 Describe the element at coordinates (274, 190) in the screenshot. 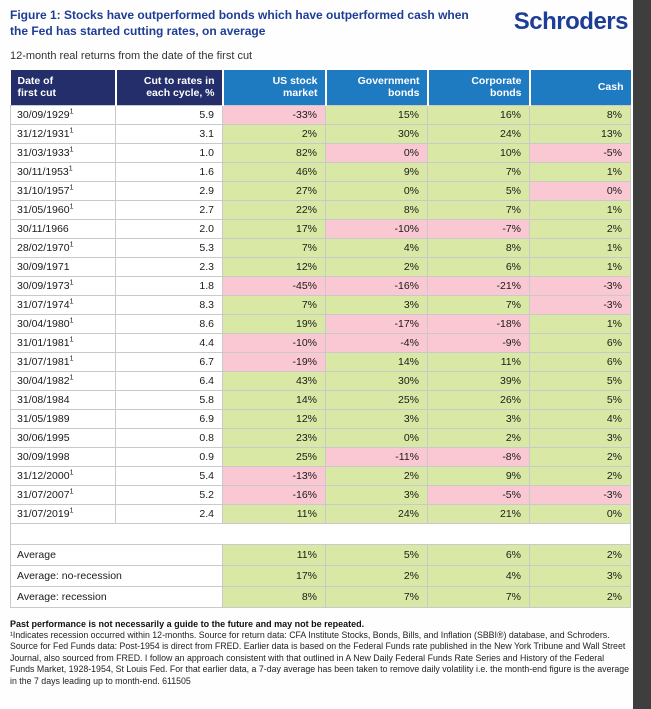

I see `value-cell: 27%` at that location.